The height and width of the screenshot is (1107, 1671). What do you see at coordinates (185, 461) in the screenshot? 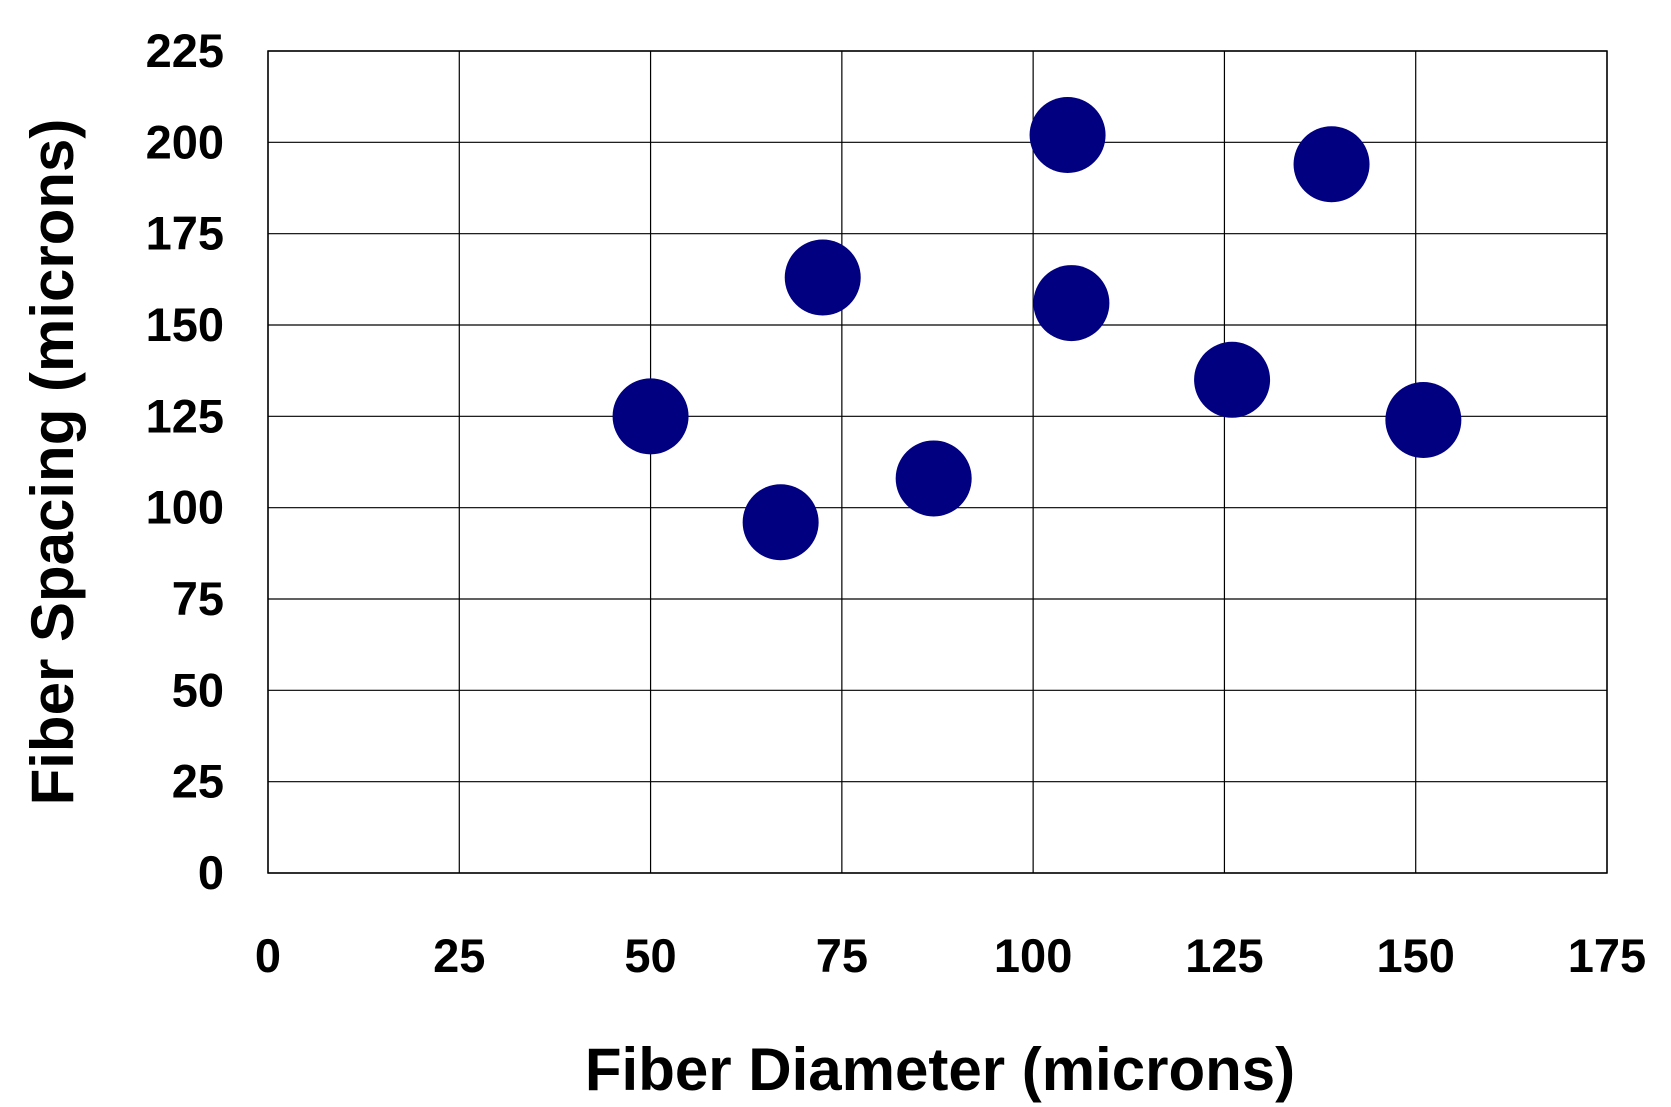
I see `y-axis-ticks: 0 25 50 75 100 125 150 175 200 225` at bounding box center [185, 461].